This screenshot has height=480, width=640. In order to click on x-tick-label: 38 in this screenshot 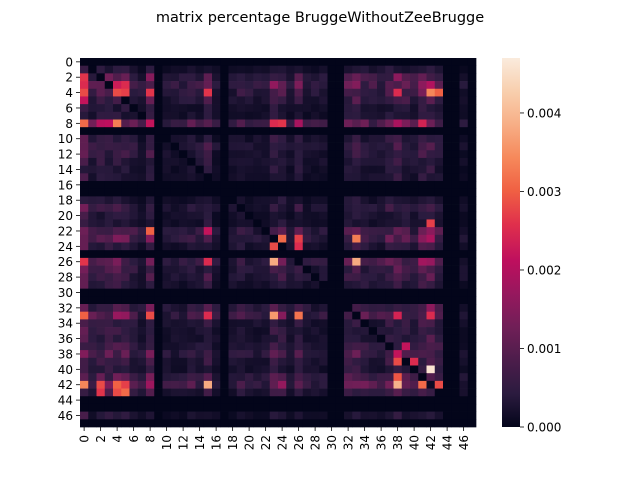, I will do `click(398, 442)`.